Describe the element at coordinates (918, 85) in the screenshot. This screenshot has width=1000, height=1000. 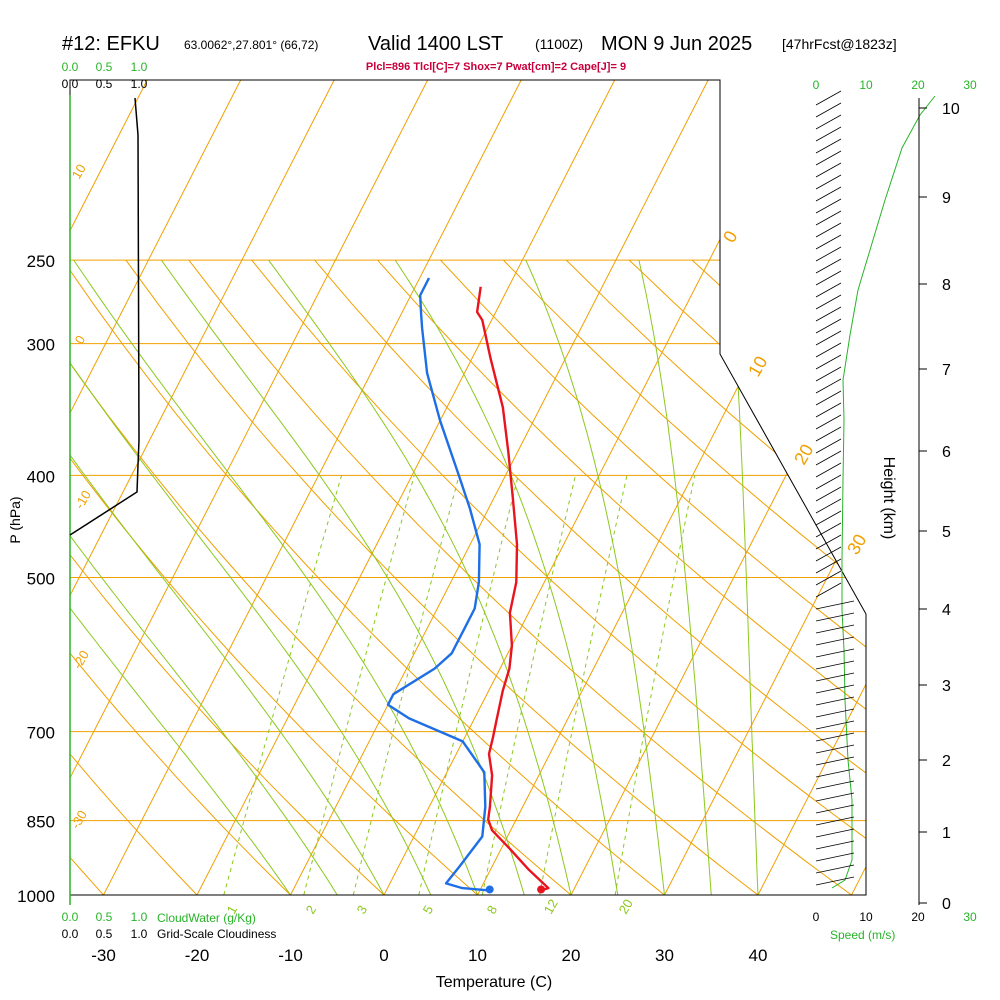
I see `speed-tick-top: 20` at that location.